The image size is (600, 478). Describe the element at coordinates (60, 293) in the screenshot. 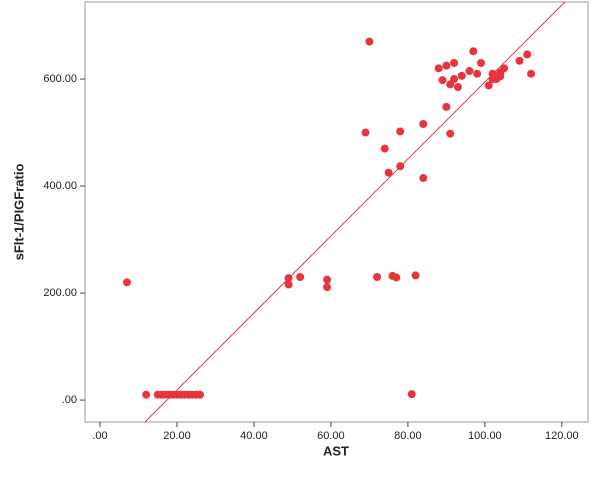

I see `y-tick-label: 200.00` at that location.